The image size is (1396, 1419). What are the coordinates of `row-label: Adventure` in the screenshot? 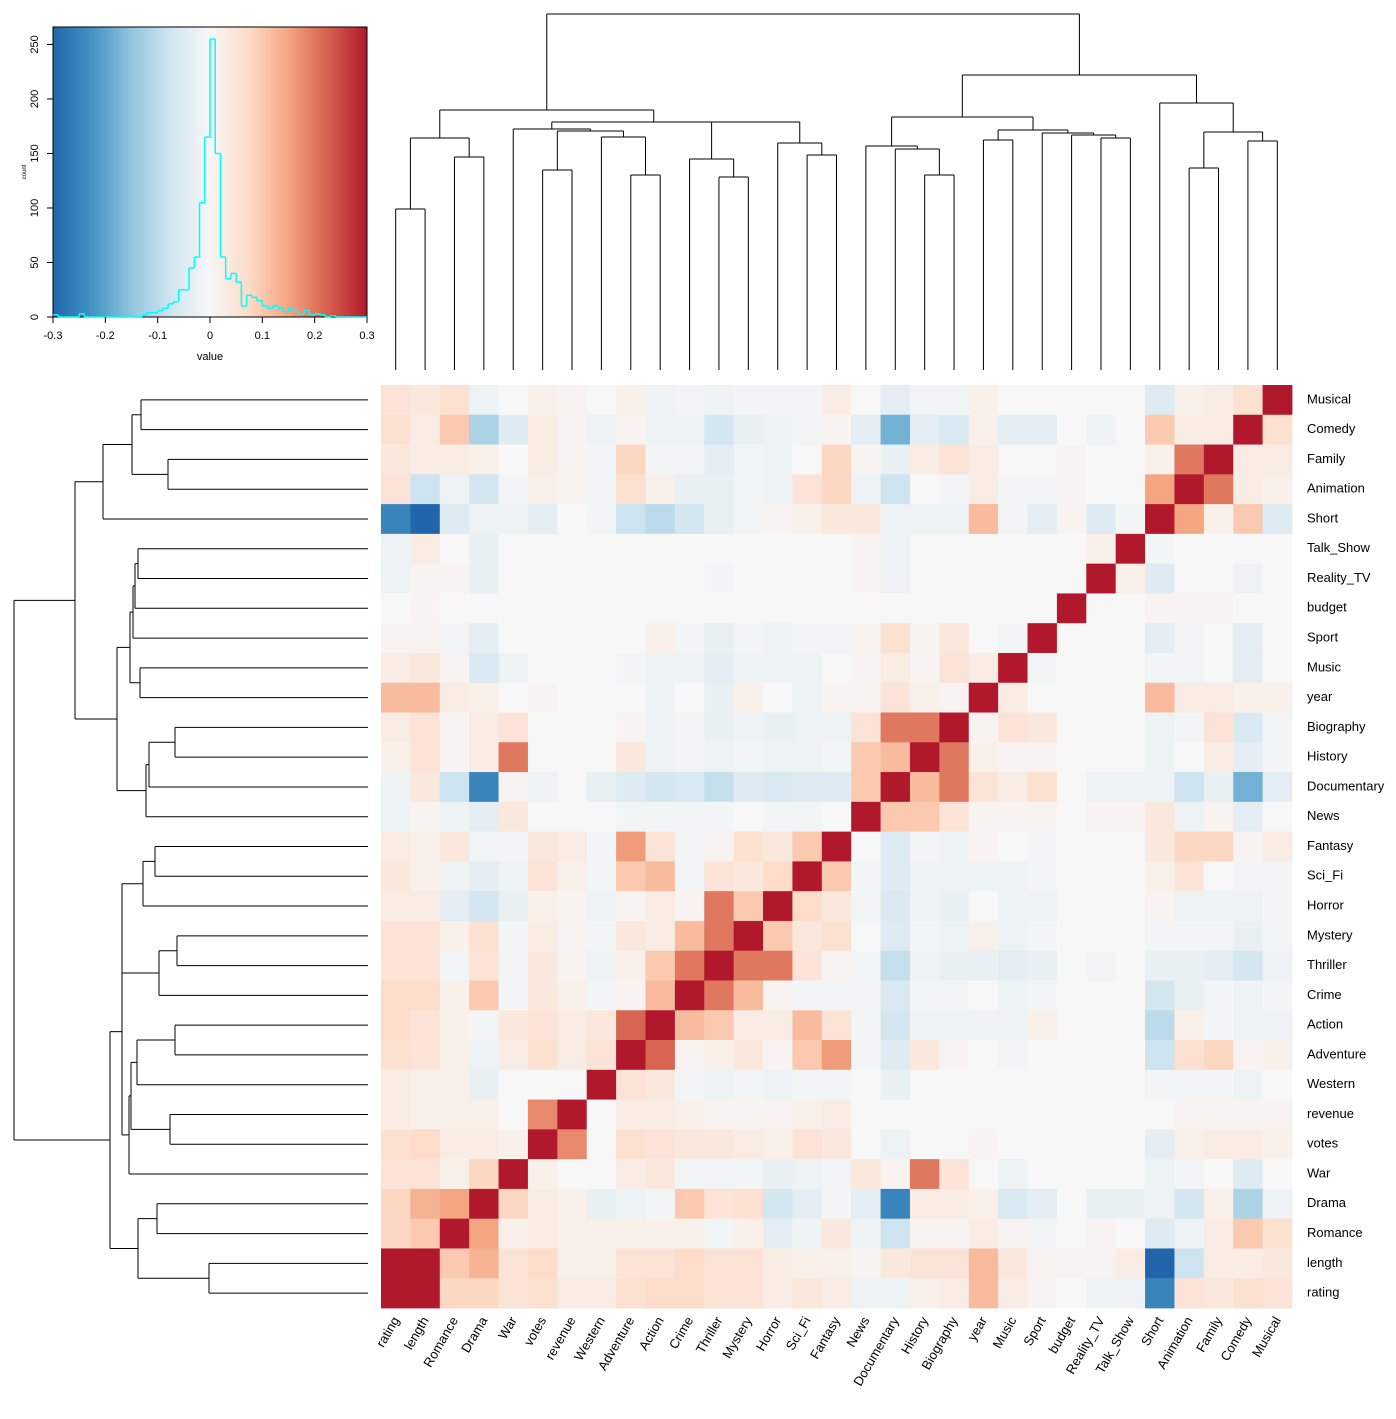 It's located at (1336, 1053).